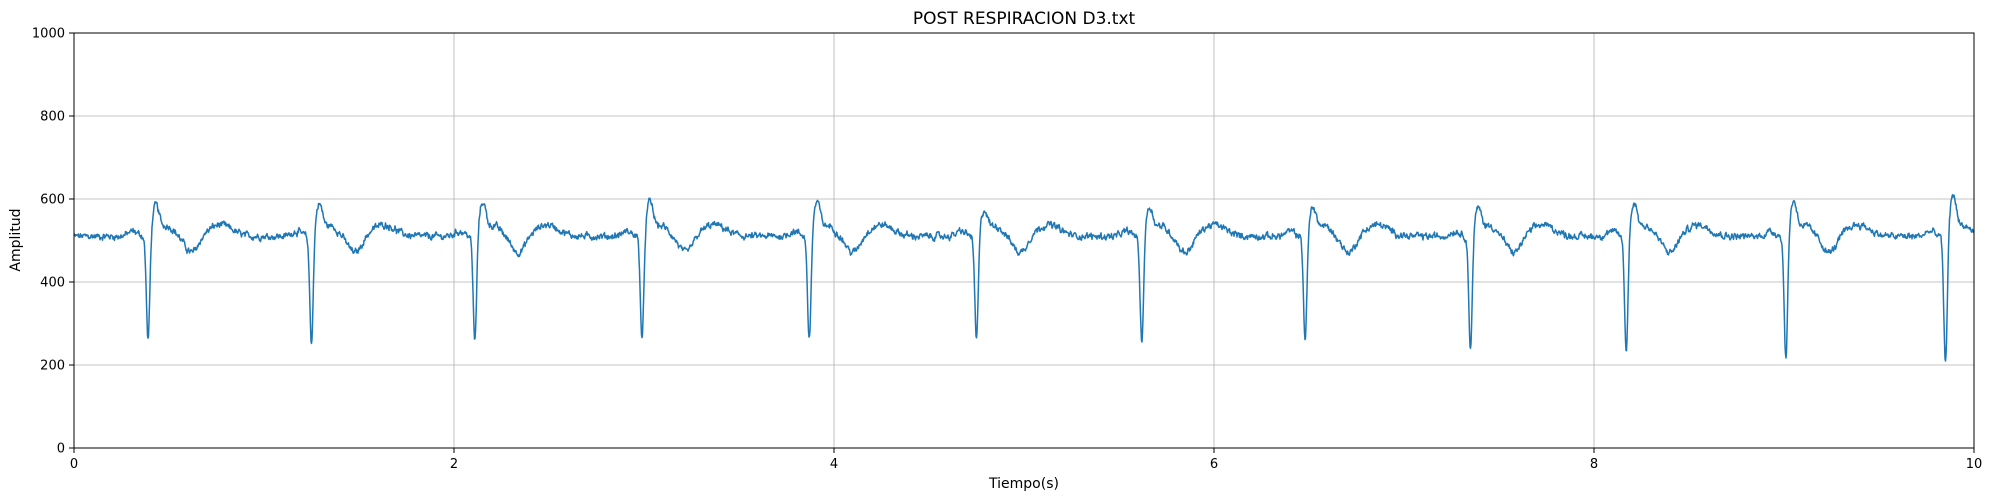  I want to click on x-axis: 0 2 4 6 8 10, so click(1026, 460).